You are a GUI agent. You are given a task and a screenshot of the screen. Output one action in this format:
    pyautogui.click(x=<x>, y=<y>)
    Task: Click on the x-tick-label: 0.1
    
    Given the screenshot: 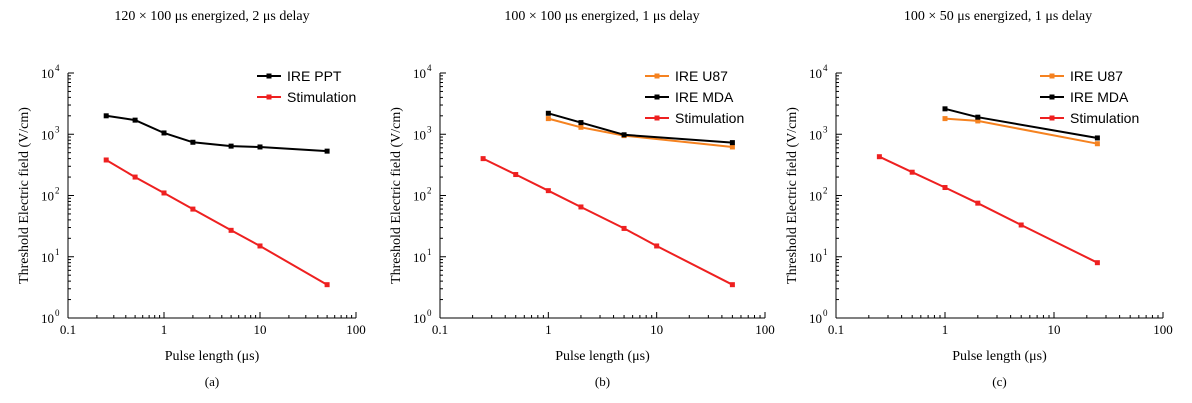 What is the action you would take?
    pyautogui.click(x=68, y=329)
    